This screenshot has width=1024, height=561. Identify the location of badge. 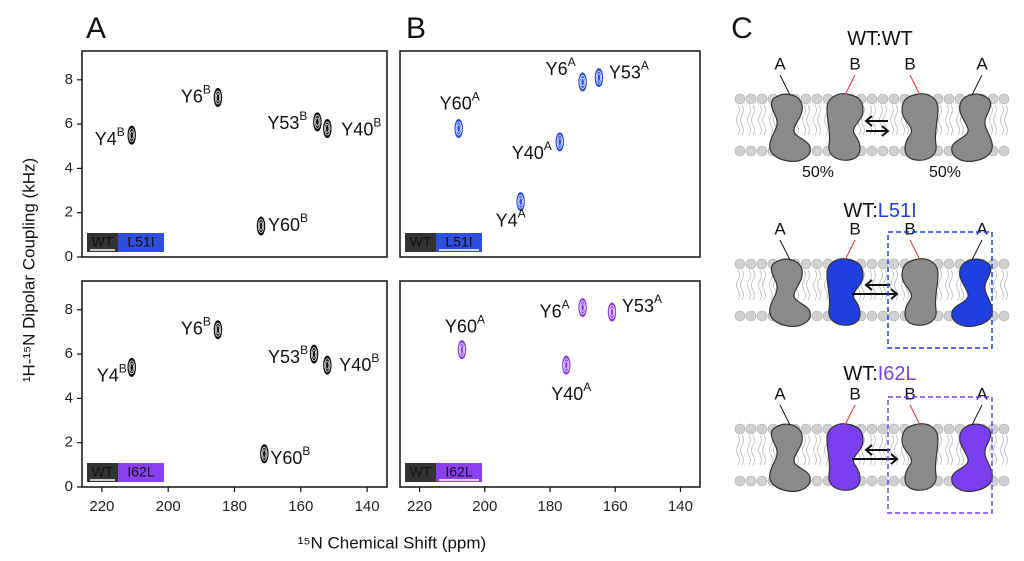
(420, 242).